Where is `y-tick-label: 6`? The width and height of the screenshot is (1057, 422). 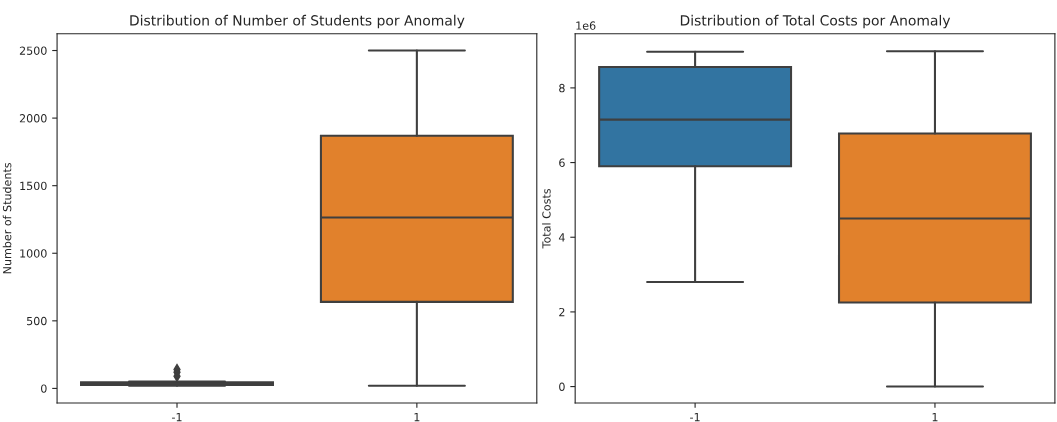
y-tick-label: 6 is located at coordinates (562, 162).